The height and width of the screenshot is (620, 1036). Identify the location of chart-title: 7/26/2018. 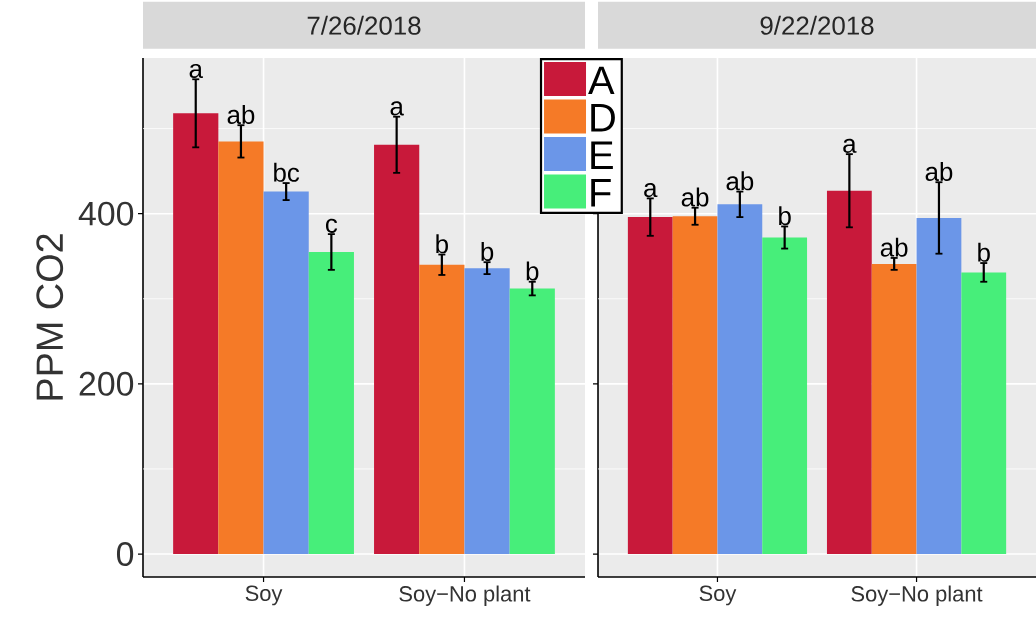
(364, 25).